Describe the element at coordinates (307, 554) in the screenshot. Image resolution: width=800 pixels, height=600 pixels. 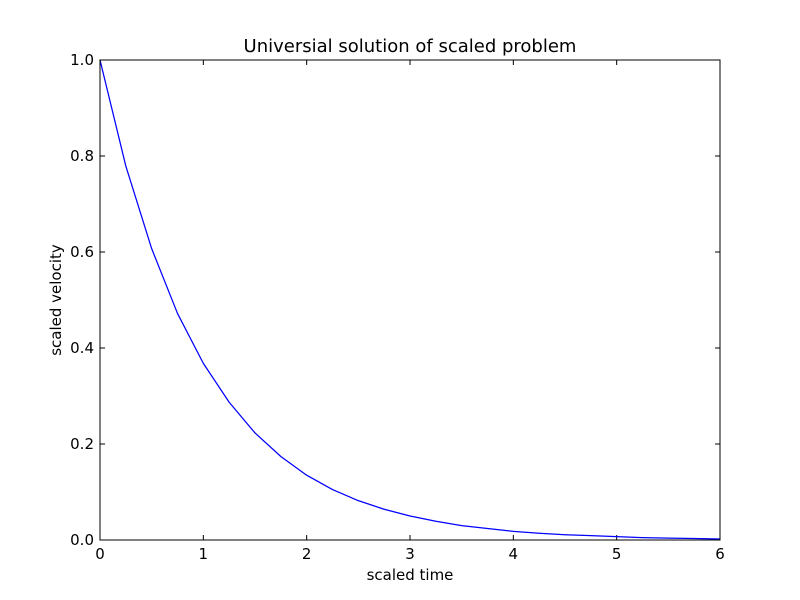
I see `x-tick-label: 2` at that location.